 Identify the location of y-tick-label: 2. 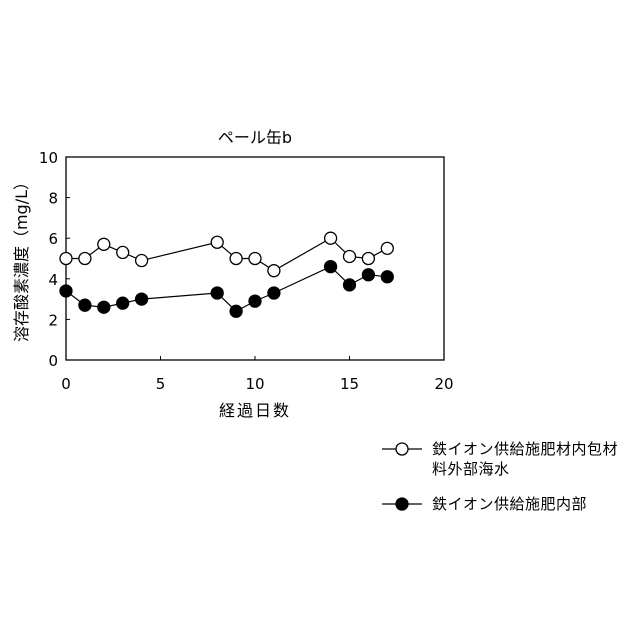
(53, 320).